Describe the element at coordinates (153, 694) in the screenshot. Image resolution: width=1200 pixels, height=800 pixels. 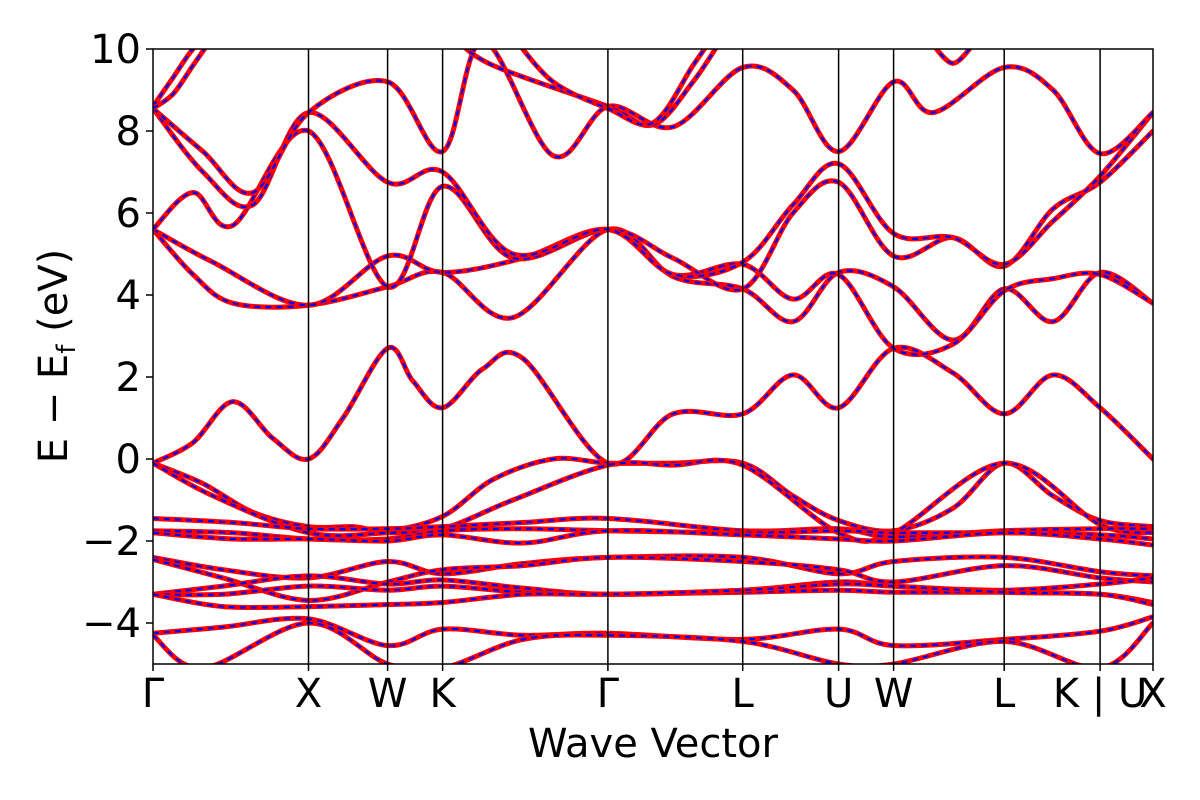
I see `x-tick-label-0: Γ` at that location.